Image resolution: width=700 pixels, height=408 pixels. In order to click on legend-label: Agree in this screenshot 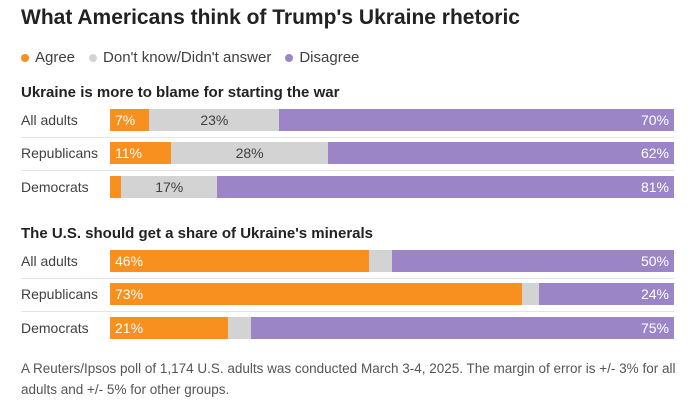, I will do `click(55, 57)`.